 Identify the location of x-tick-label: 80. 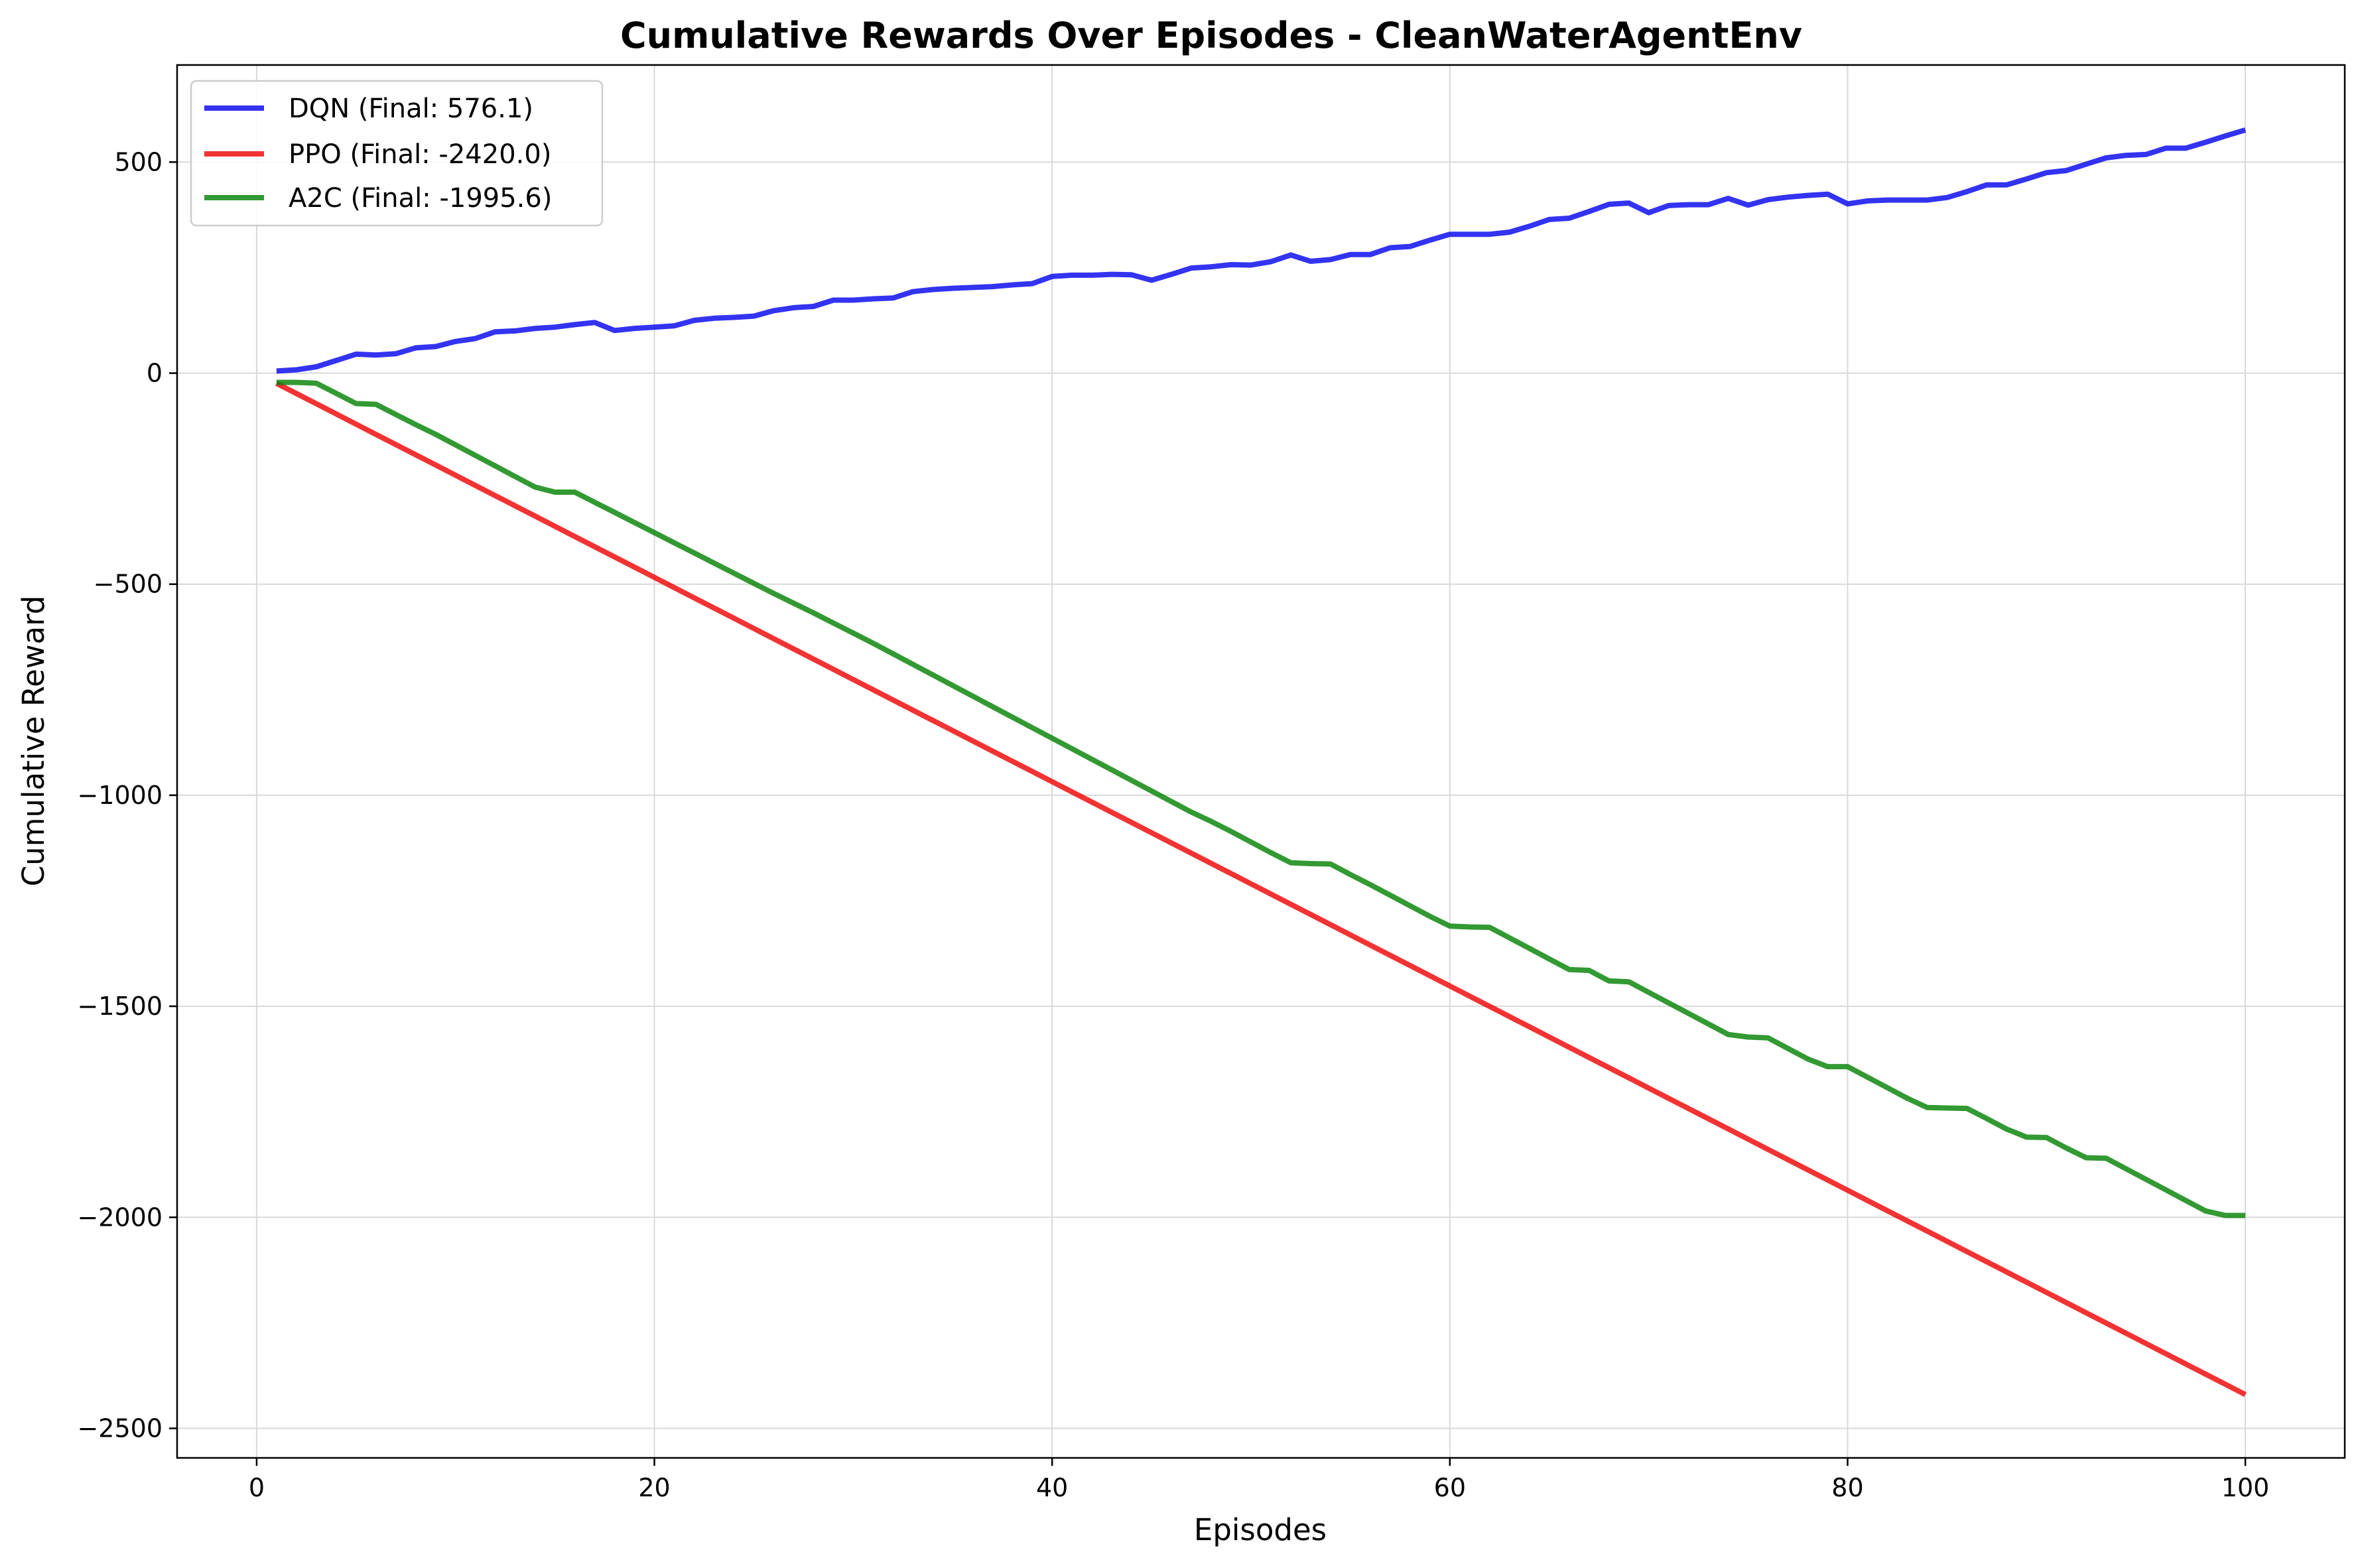
(1847, 1487).